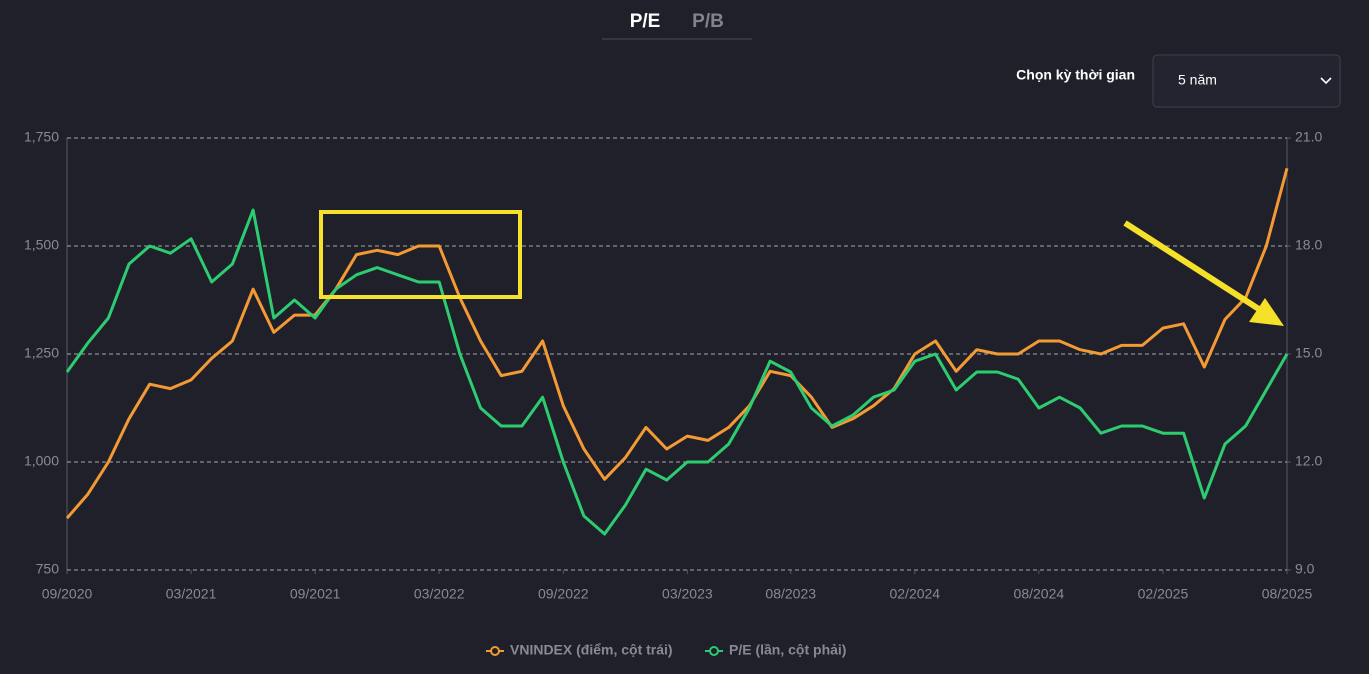  Describe the element at coordinates (708, 21) in the screenshot. I see `tab: P/B` at that location.